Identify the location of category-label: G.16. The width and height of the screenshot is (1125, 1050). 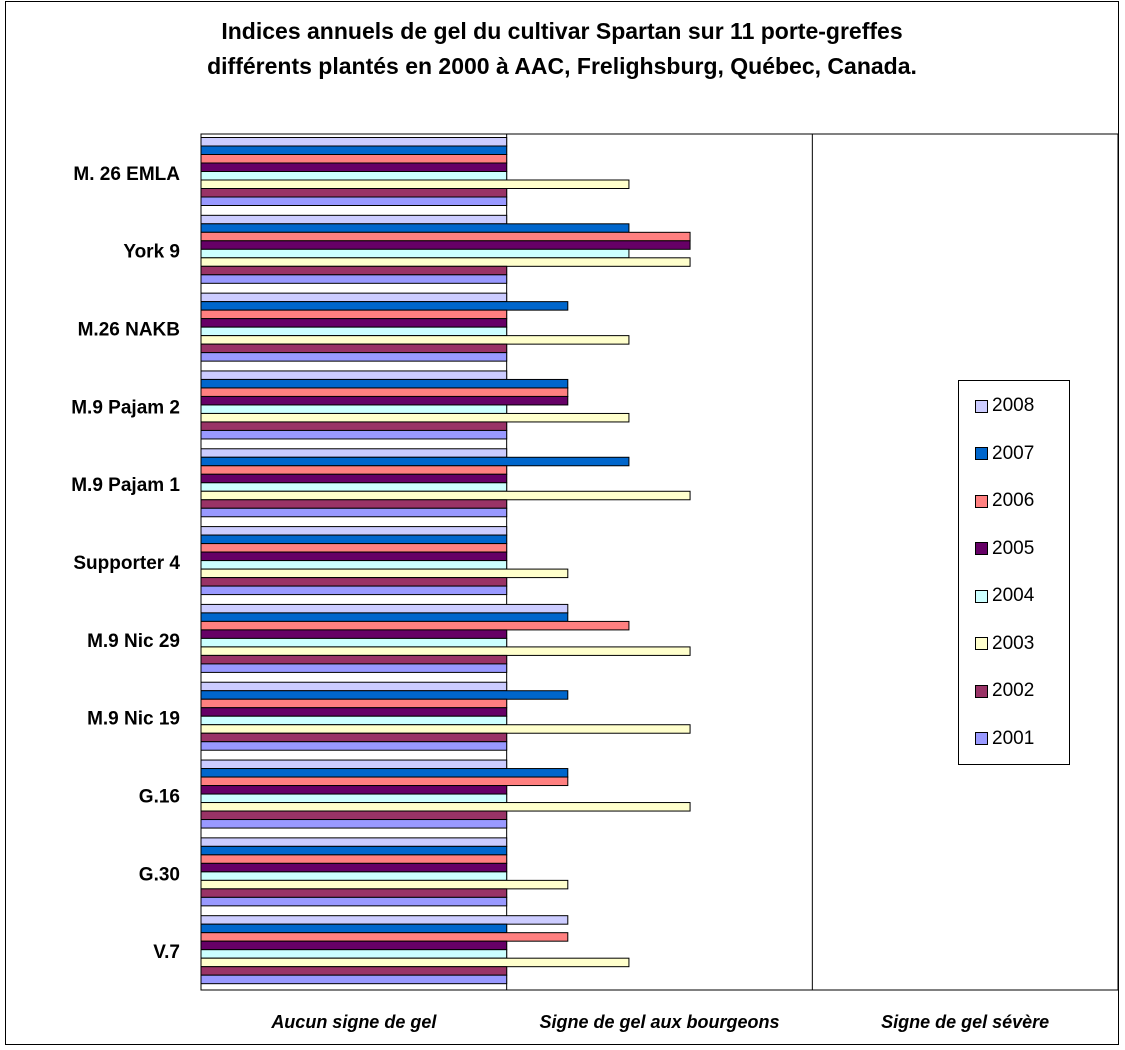
(159, 796).